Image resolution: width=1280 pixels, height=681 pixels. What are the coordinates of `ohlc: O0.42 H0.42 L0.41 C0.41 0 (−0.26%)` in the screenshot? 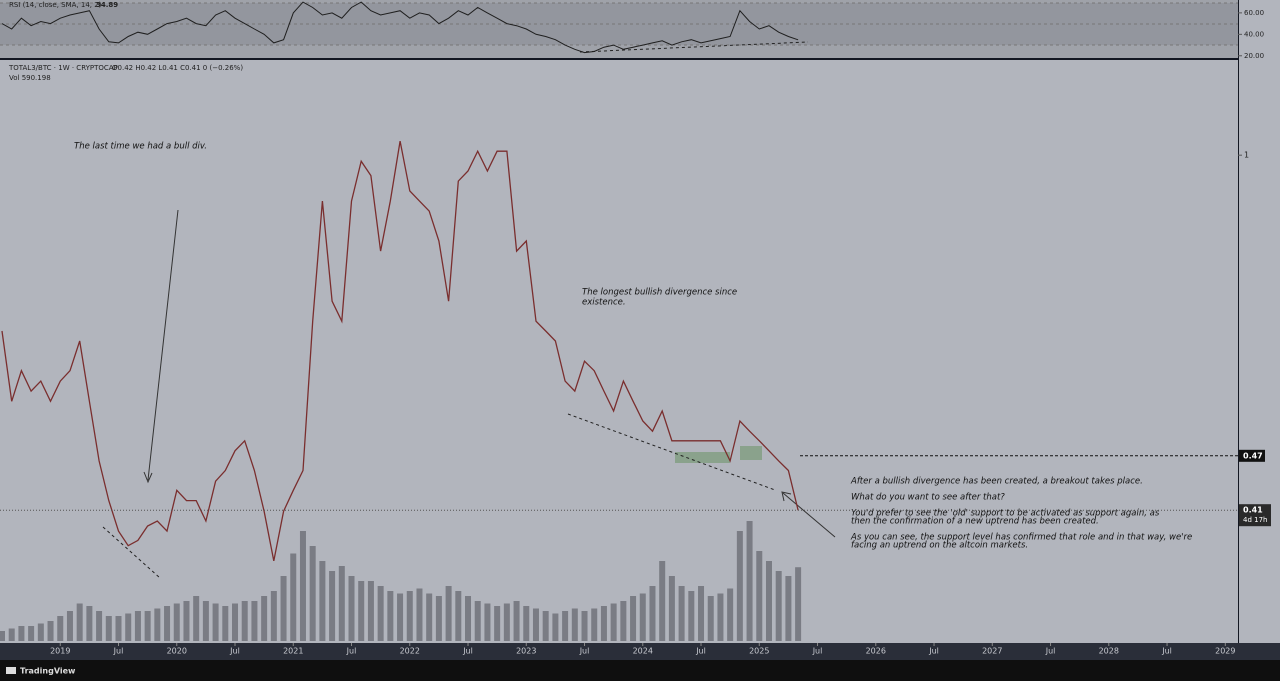 It's located at (177, 68).